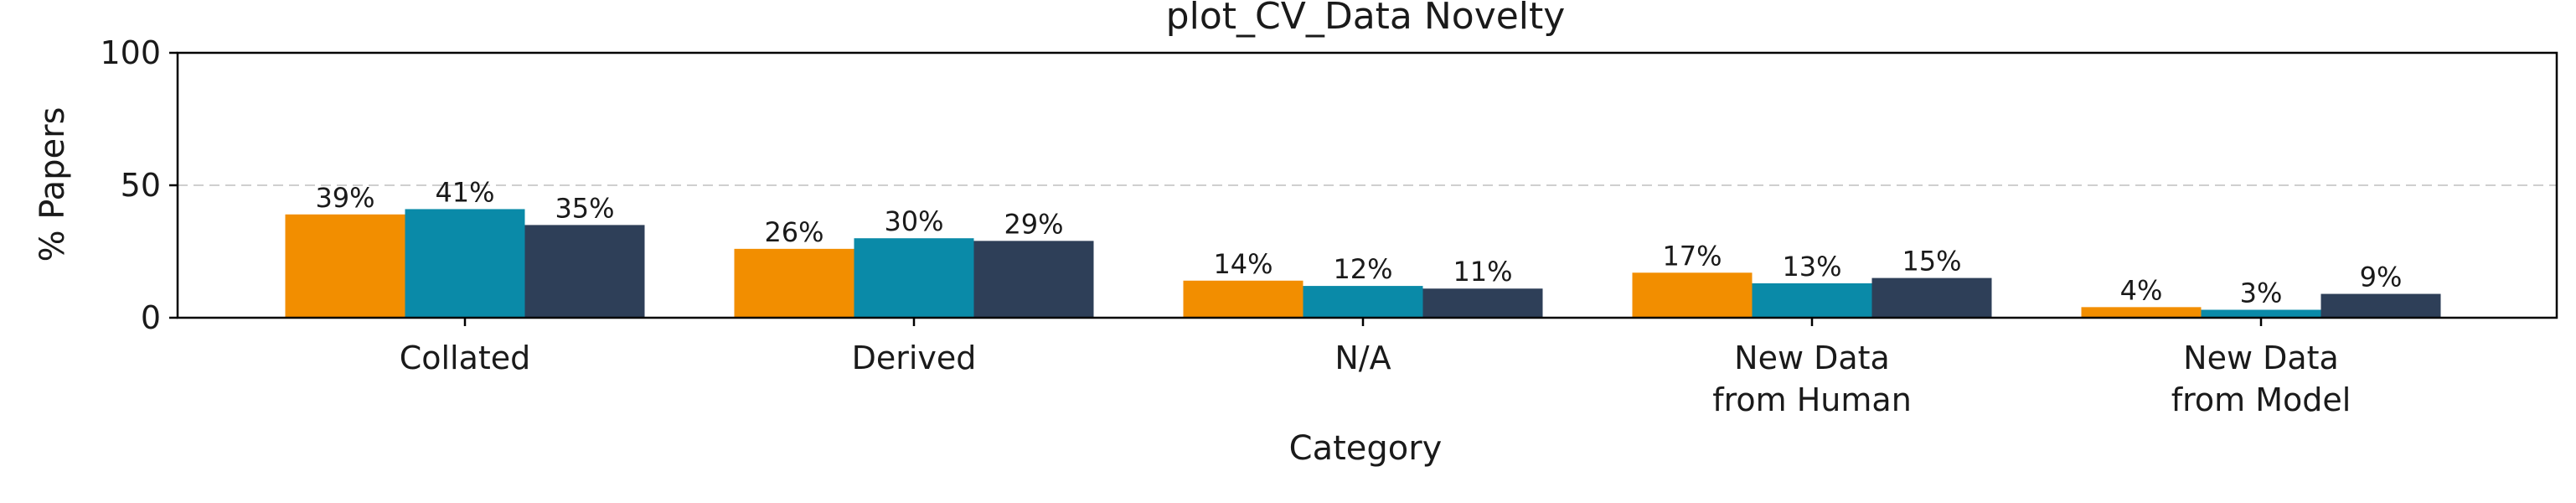 This screenshot has height=503, width=2576. What do you see at coordinates (1482, 272) in the screenshot?
I see `data-label: 11%` at bounding box center [1482, 272].